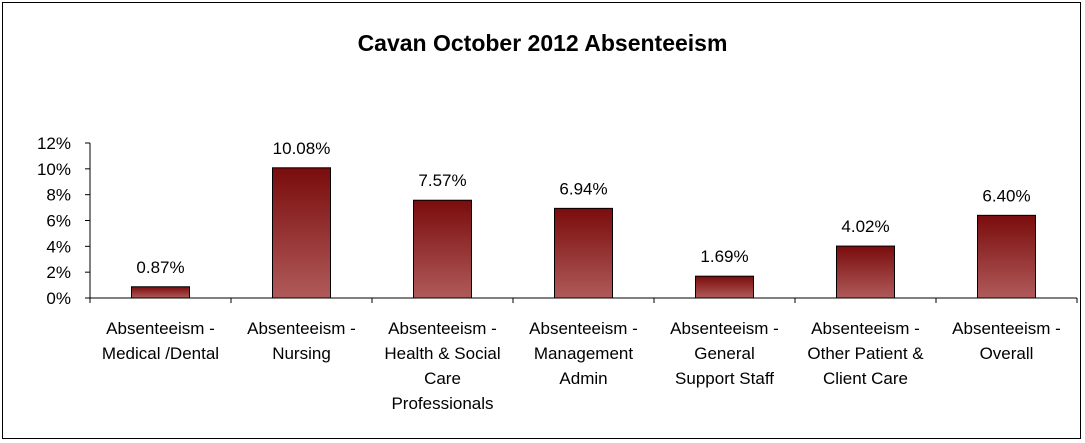 The height and width of the screenshot is (443, 1085). Describe the element at coordinates (54, 143) in the screenshot. I see `y-tick-label: 12%` at that location.